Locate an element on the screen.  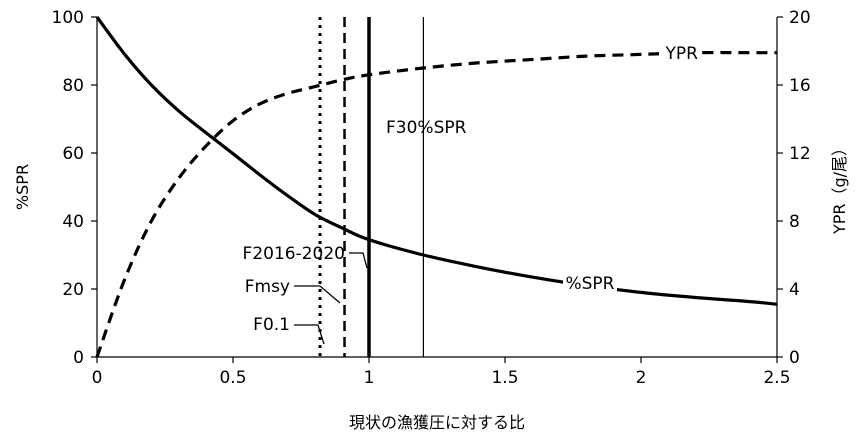
y-left-tick-label: 100 is located at coordinates (68, 18).